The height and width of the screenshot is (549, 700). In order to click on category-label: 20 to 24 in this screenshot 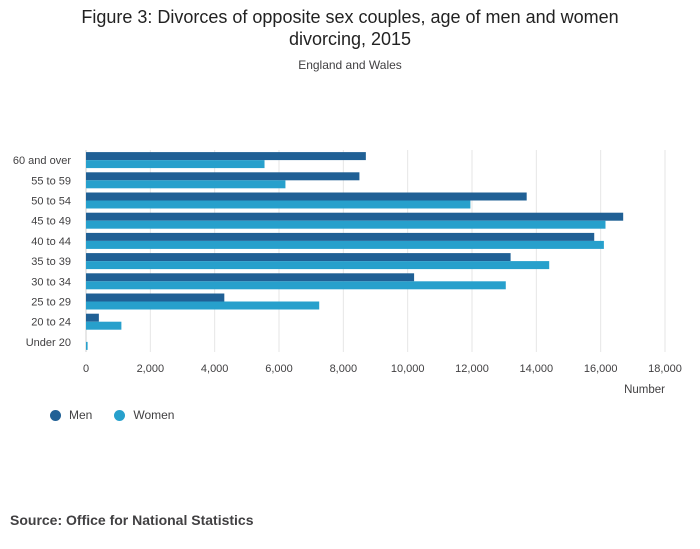, I will do `click(51, 323)`.